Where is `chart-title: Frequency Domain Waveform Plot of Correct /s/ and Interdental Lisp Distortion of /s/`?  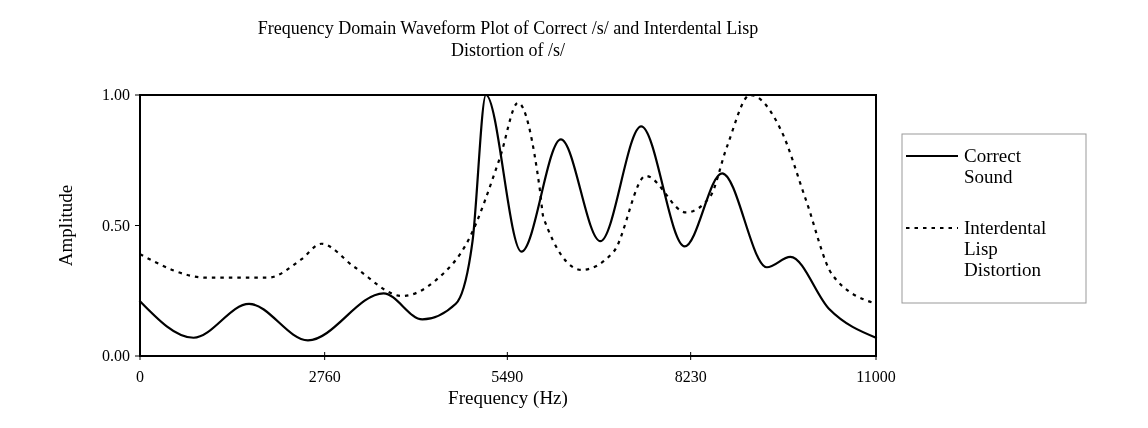 chart-title: Frequency Domain Waveform Plot of Correct /s/ and Interdental Lisp Distortion of /s/ is located at coordinates (508, 39).